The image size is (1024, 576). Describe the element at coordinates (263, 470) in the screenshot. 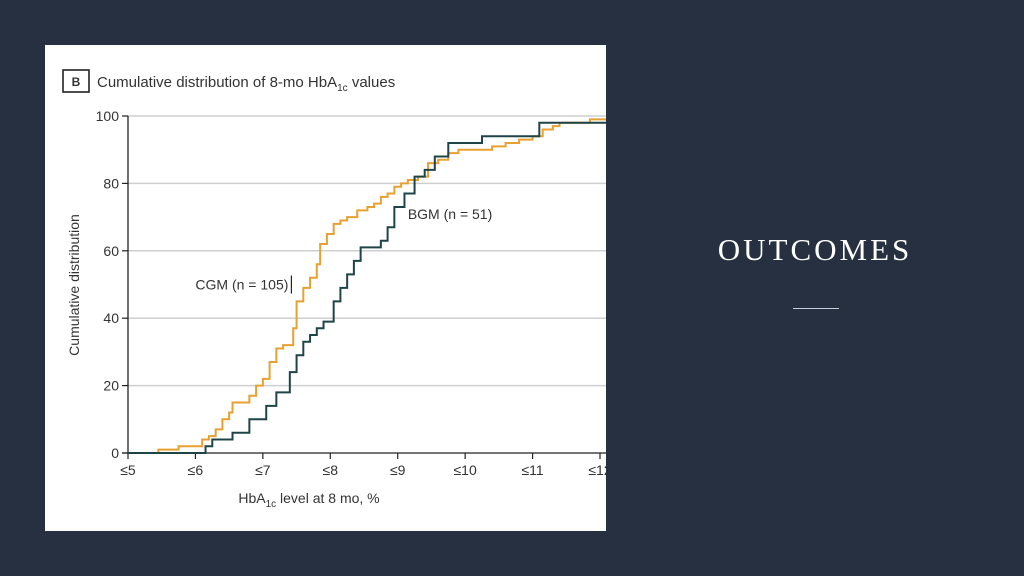

I see `x-tick-label: ≤7` at that location.